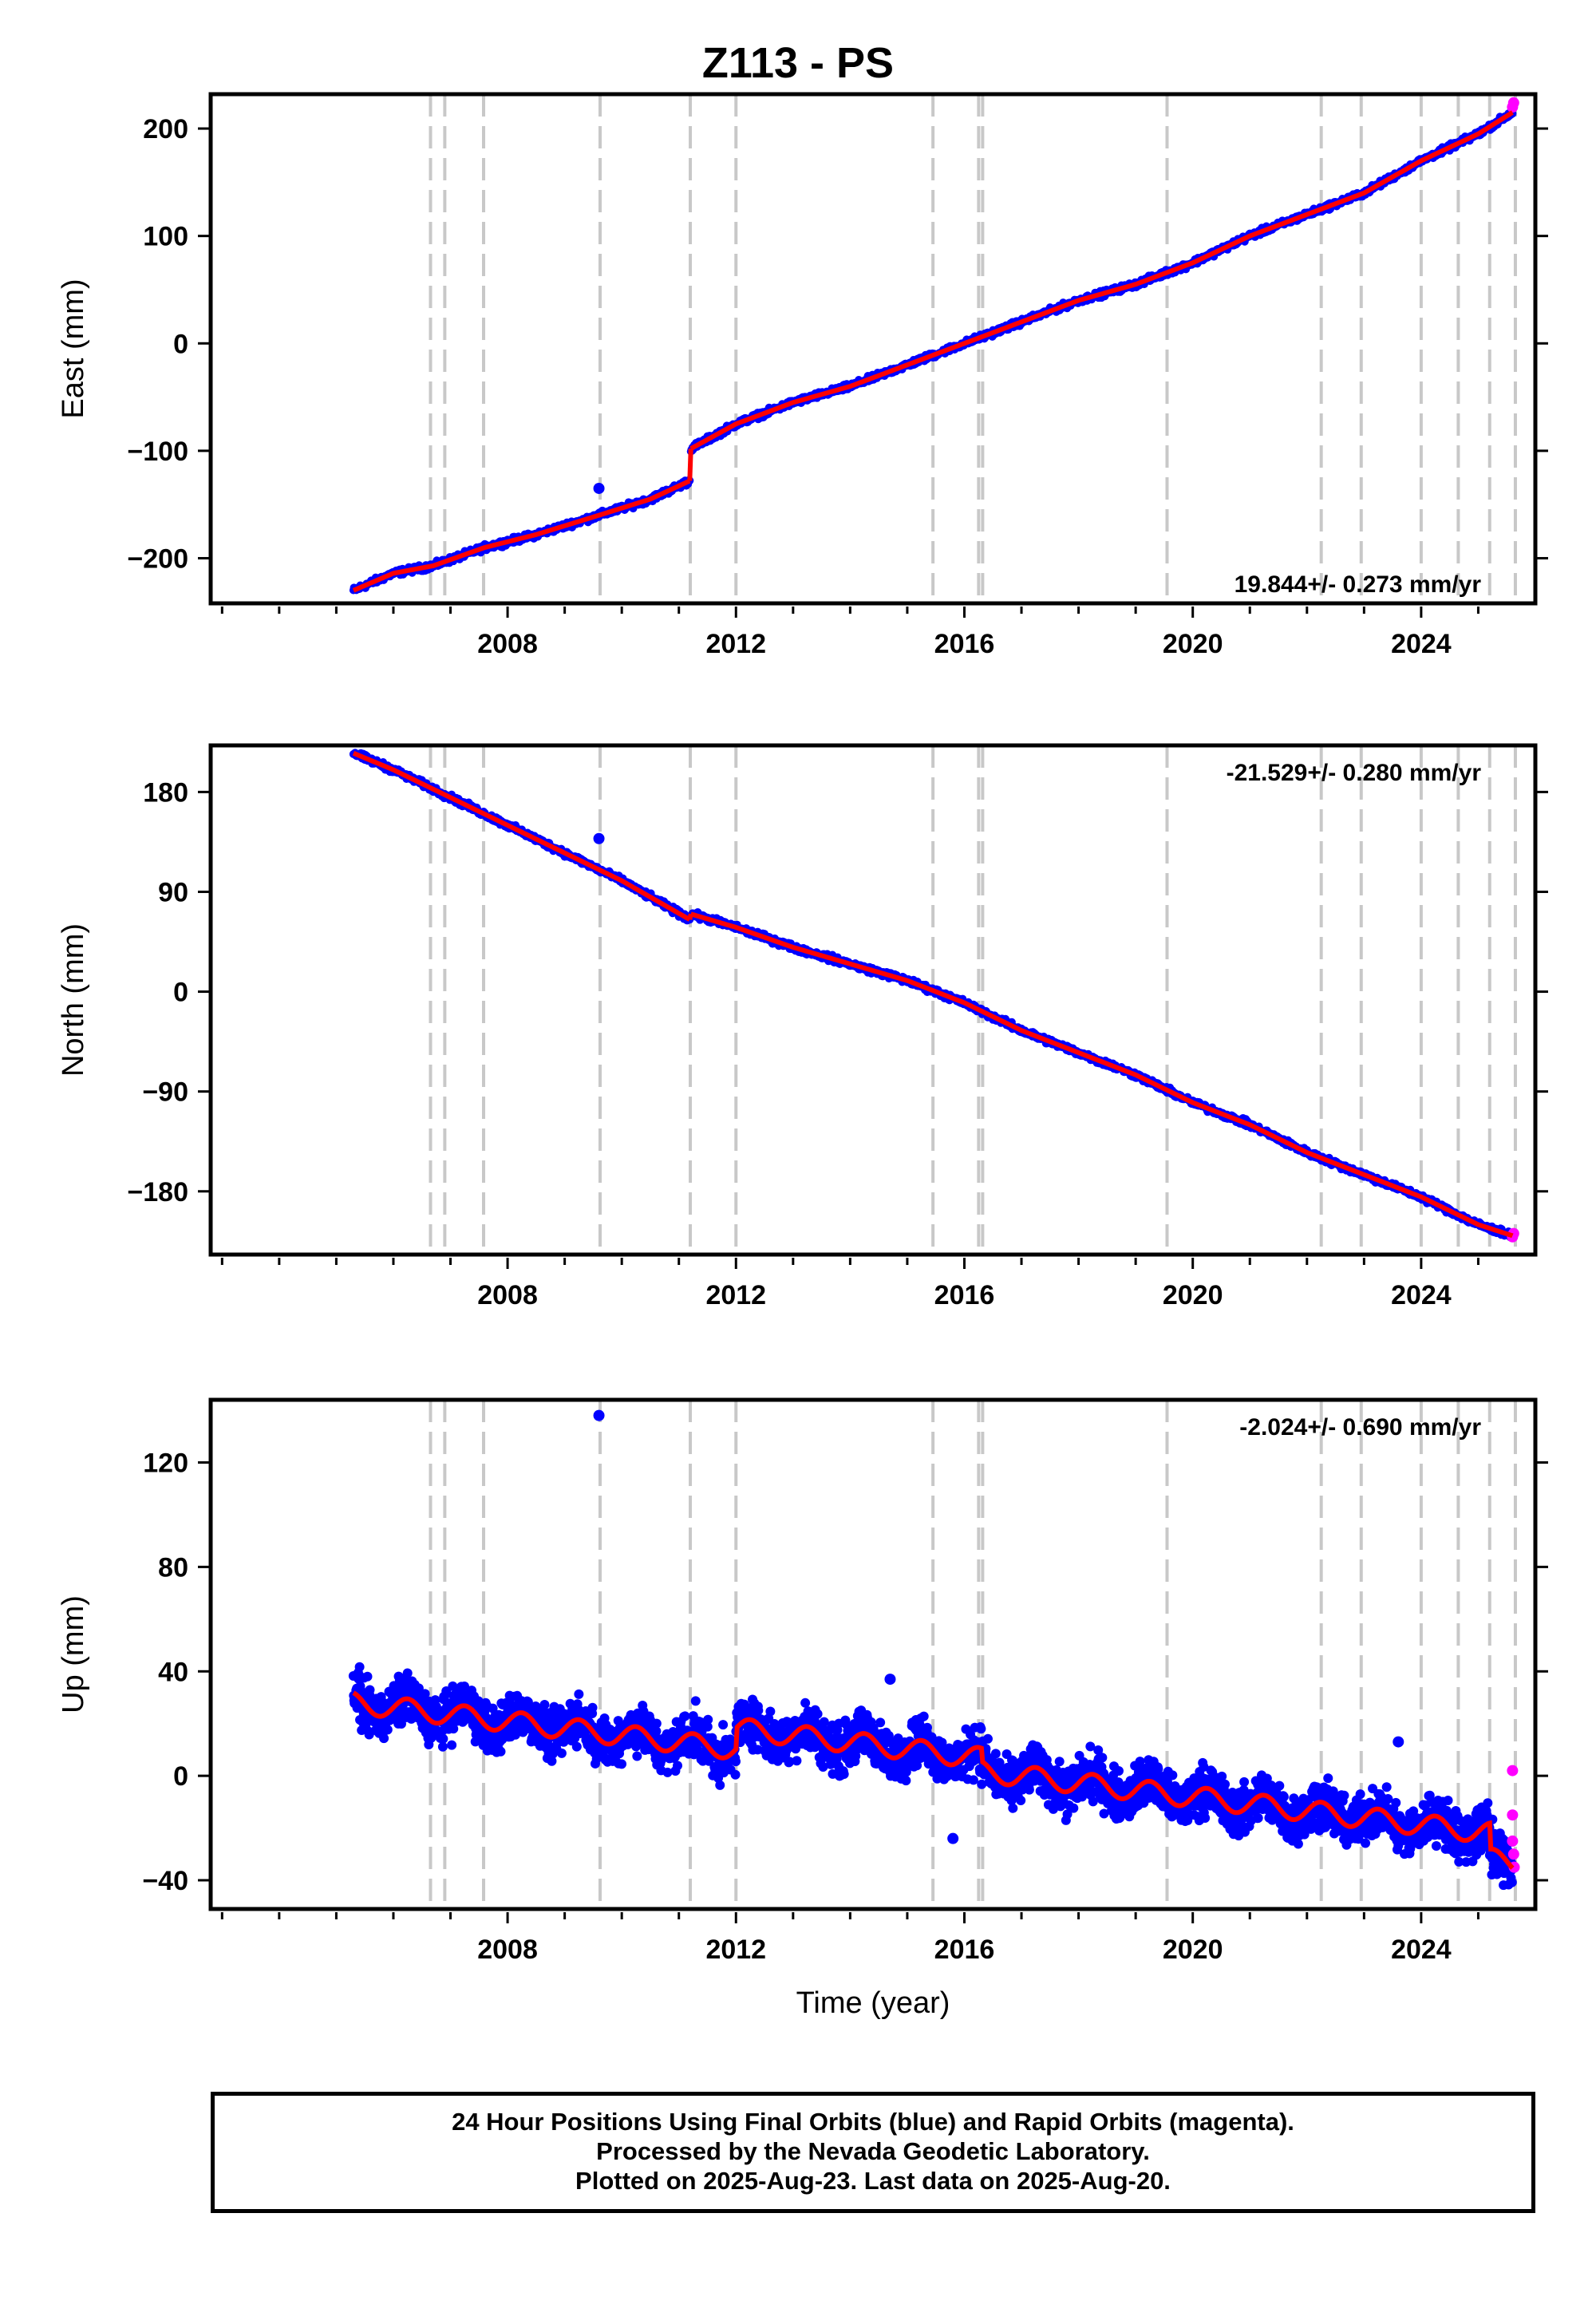 The image size is (1596, 2316). What do you see at coordinates (165, 129) in the screenshot?
I see `y-tick-label: 200` at bounding box center [165, 129].